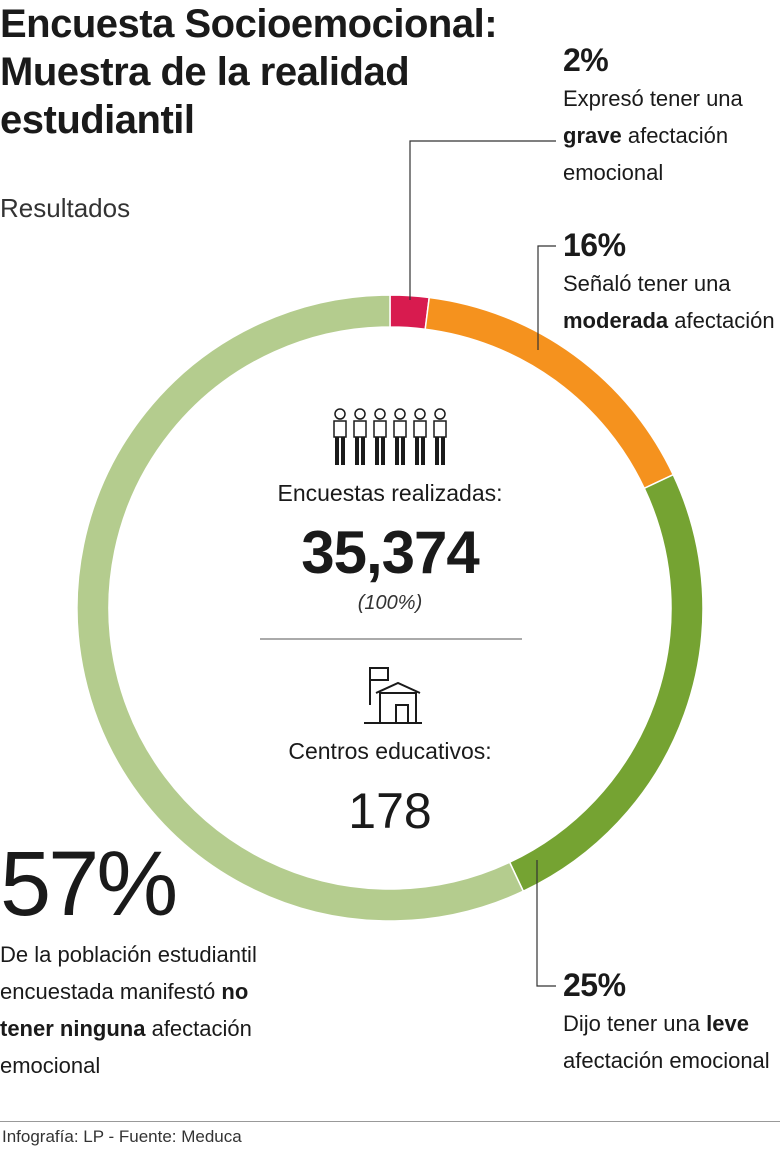 The height and width of the screenshot is (1151, 780). I want to click on leader-line-moderada, so click(546, 297).